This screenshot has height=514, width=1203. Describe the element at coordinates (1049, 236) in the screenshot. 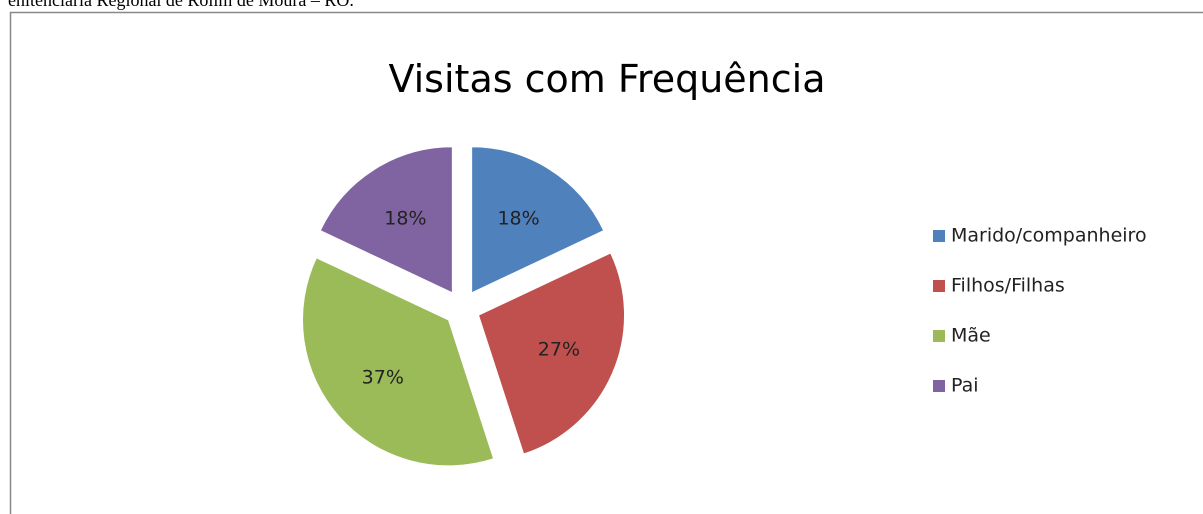

I see `legend-label: Marido/companheiro` at that location.